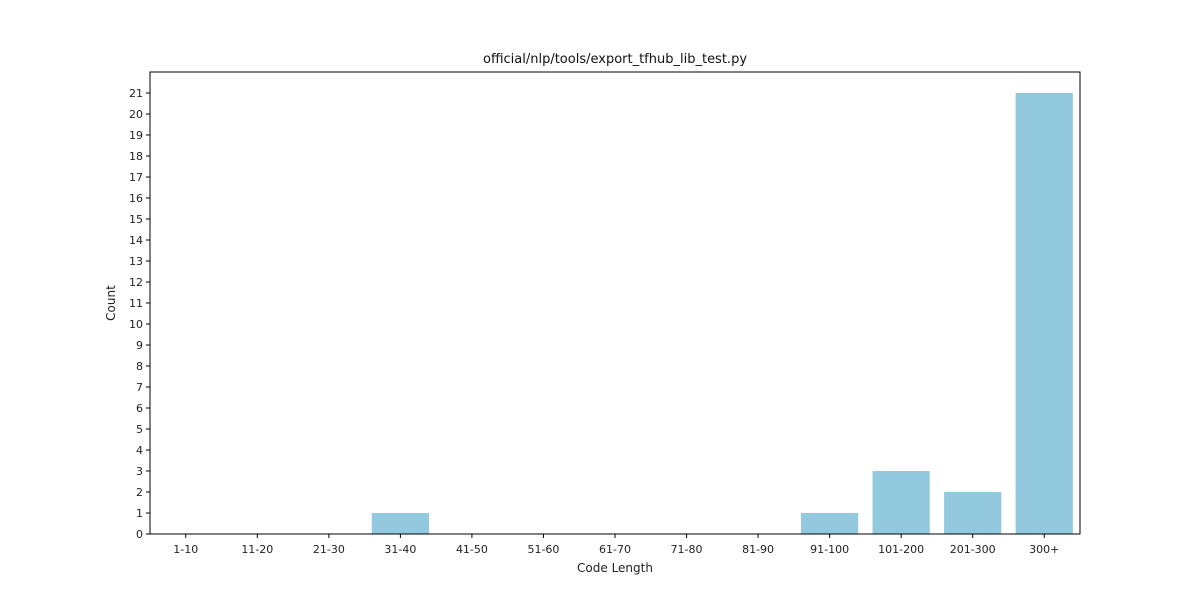  Describe the element at coordinates (136, 261) in the screenshot. I see `y-tick-label: 13` at that location.